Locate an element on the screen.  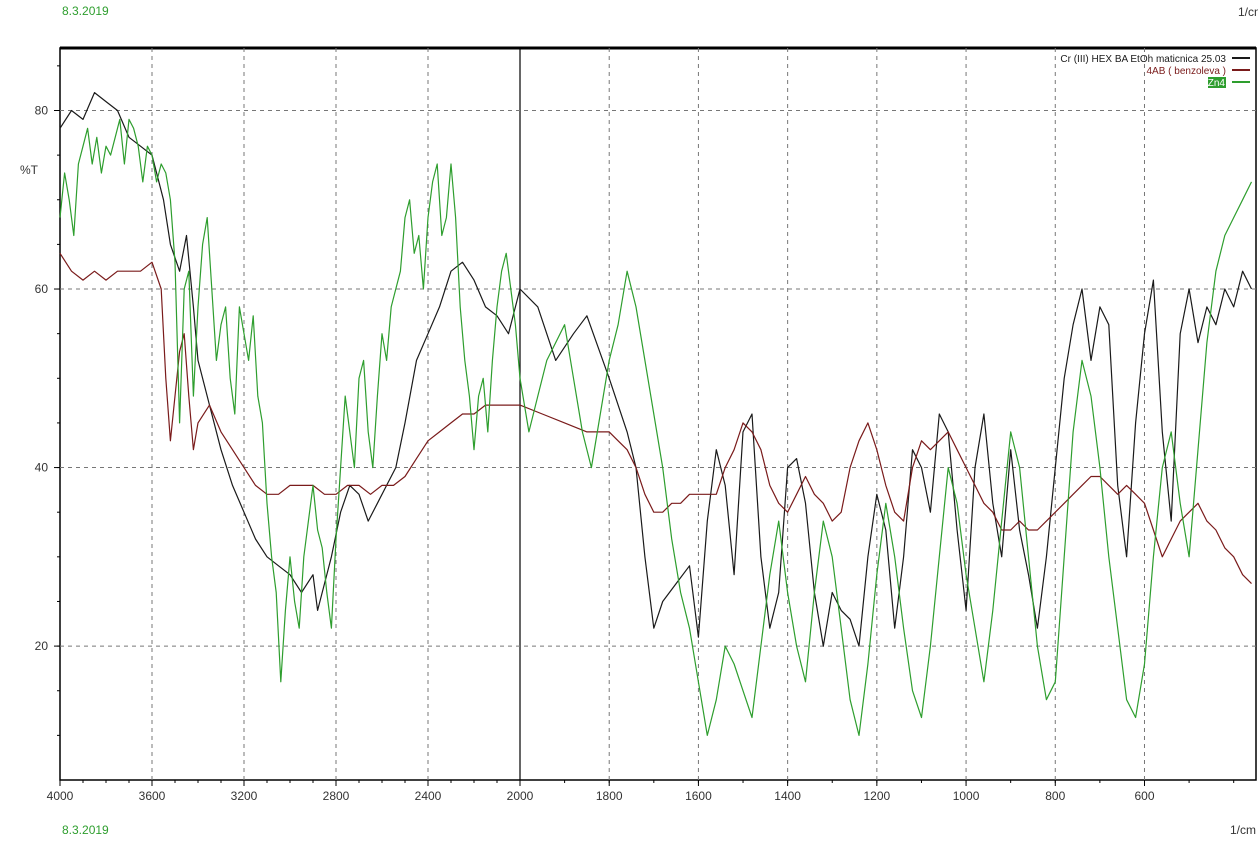
x-tick-label-800: 800 is located at coordinates (1055, 796).